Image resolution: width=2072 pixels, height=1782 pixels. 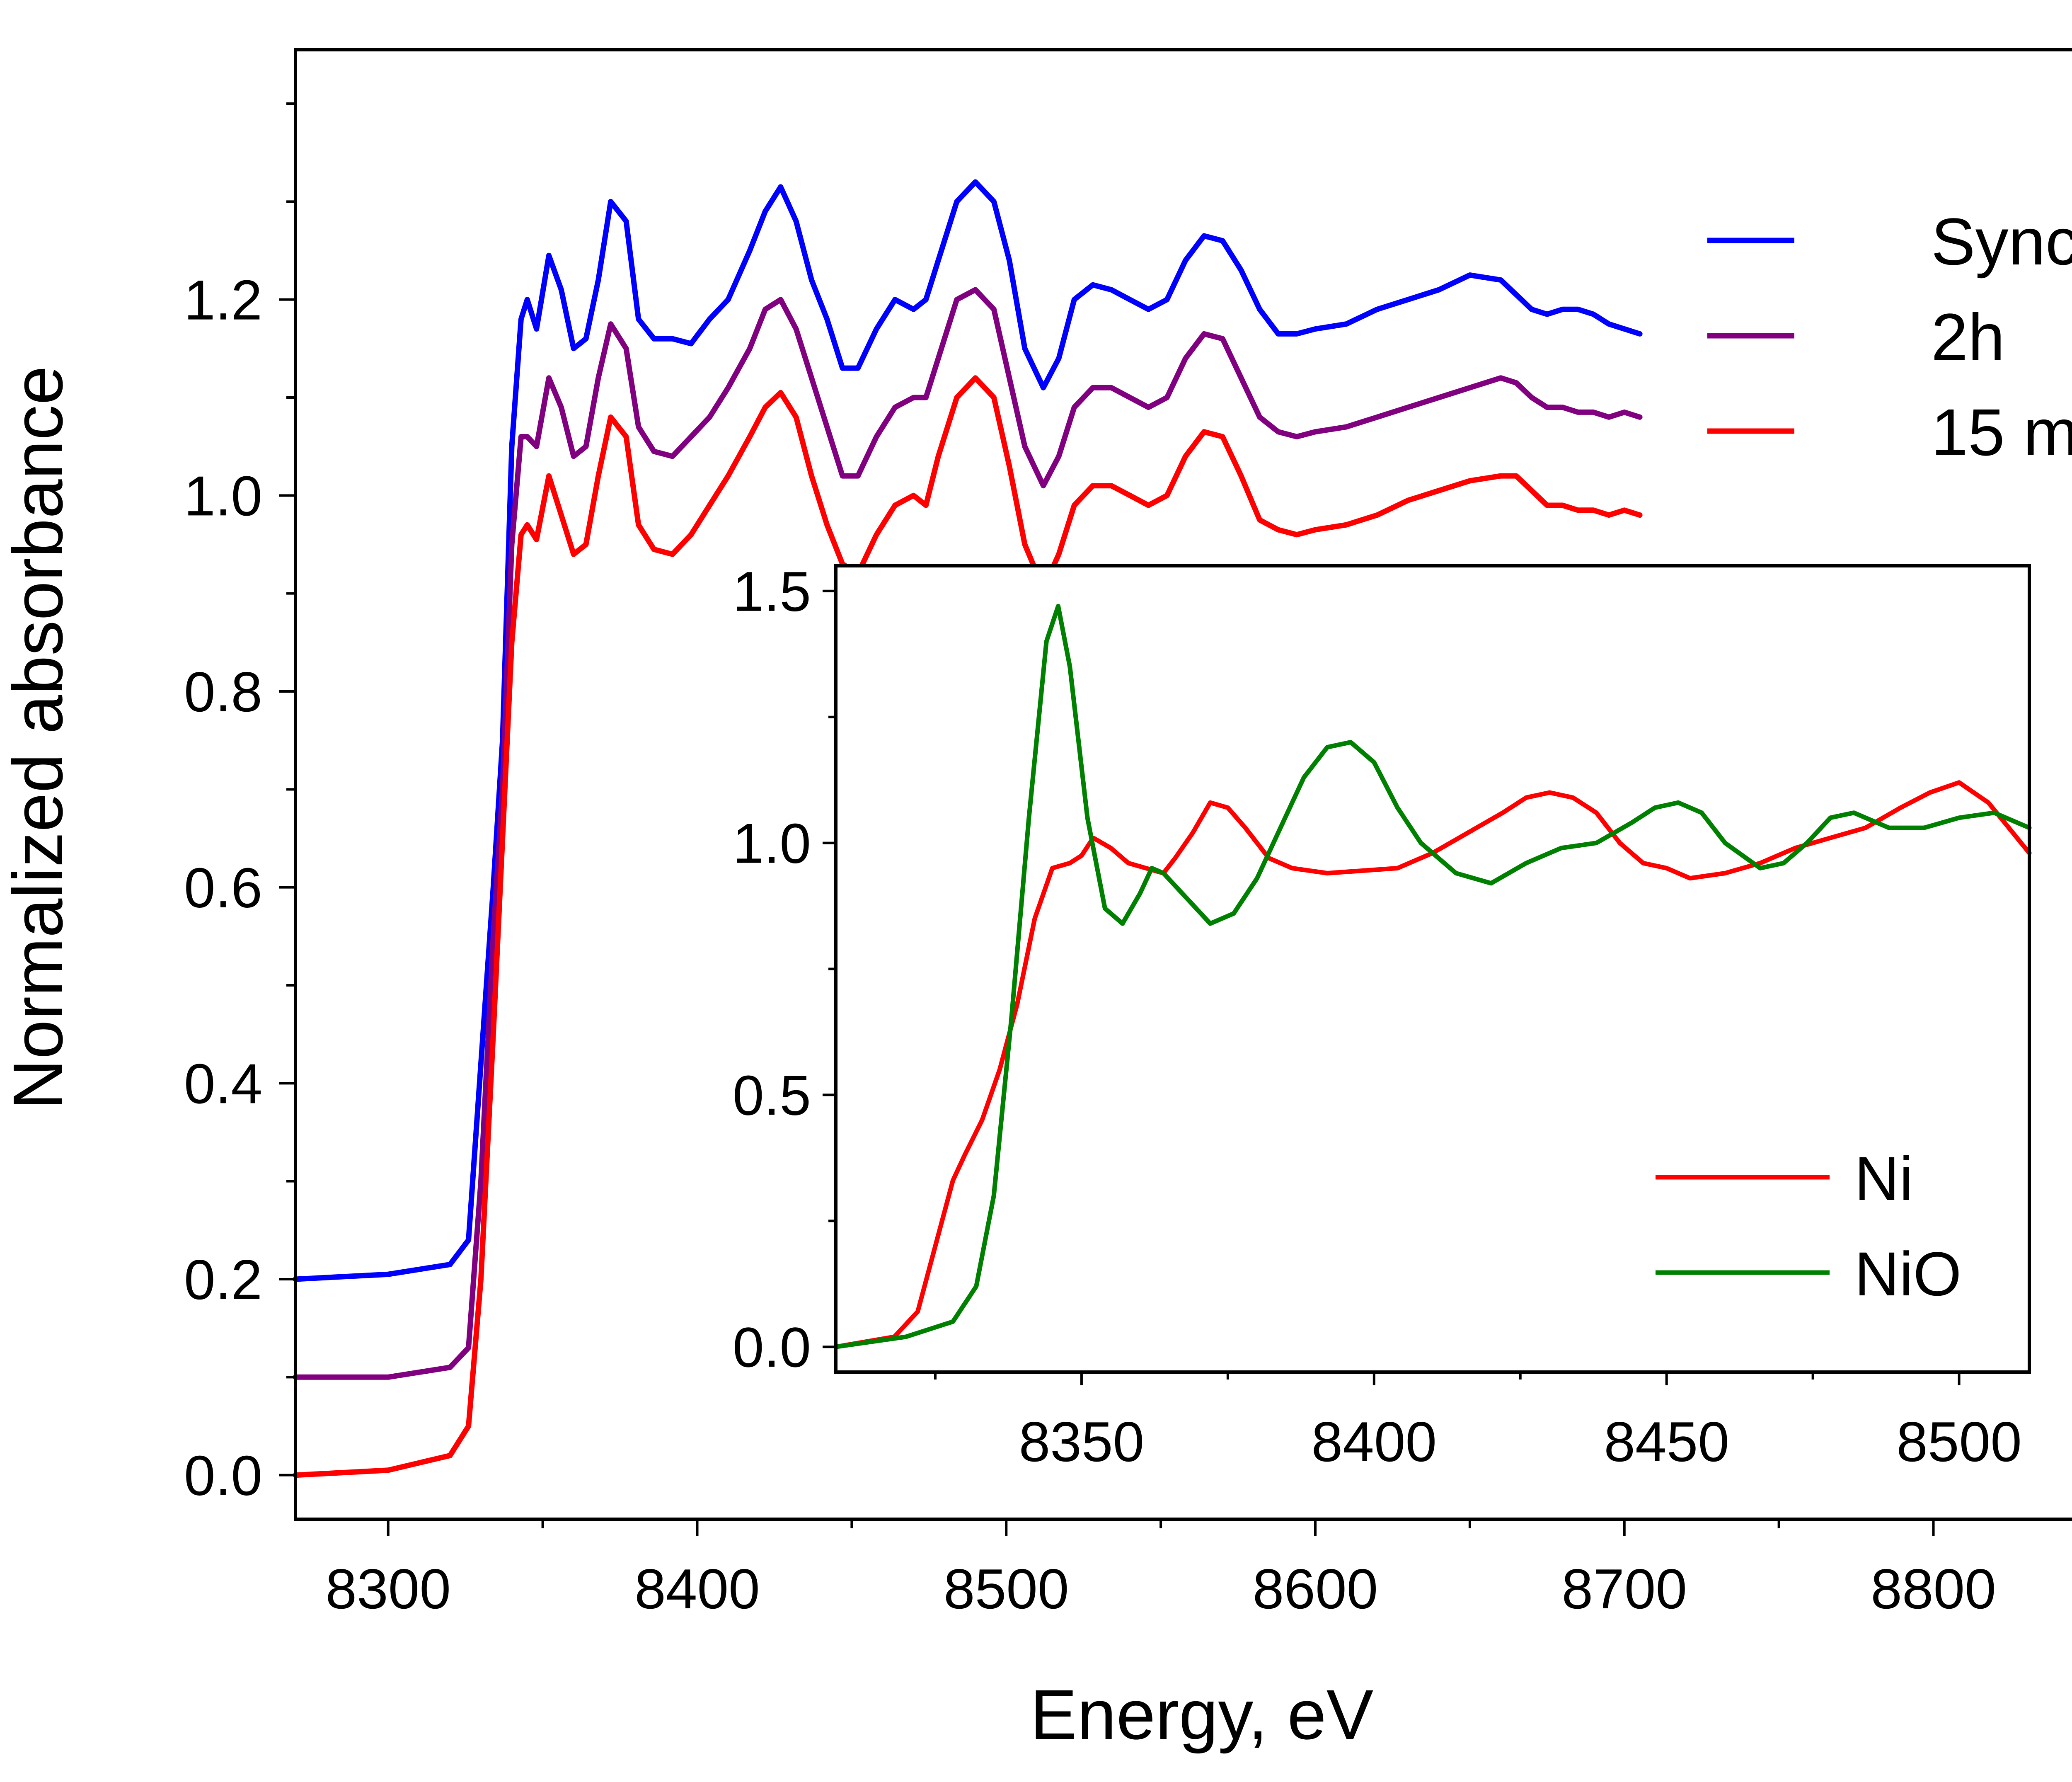 I want to click on x-axis-title: Energy, eV, so click(x=1201, y=1714).